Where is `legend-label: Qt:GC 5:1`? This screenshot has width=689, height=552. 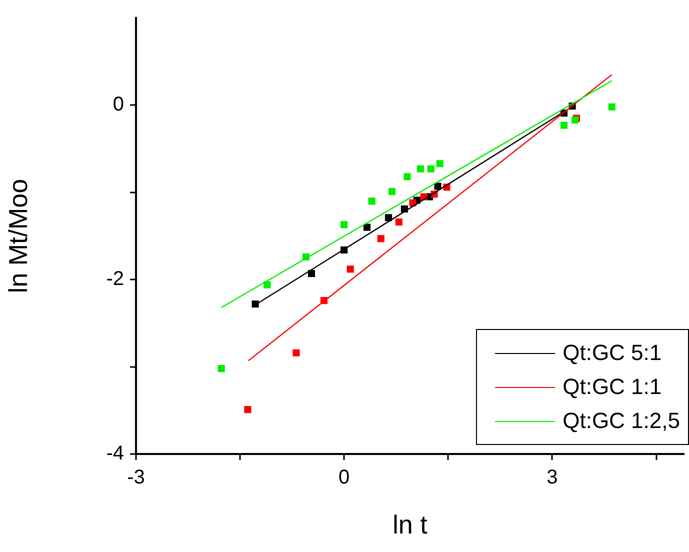 legend-label: Qt:GC 5:1 is located at coordinates (612, 353).